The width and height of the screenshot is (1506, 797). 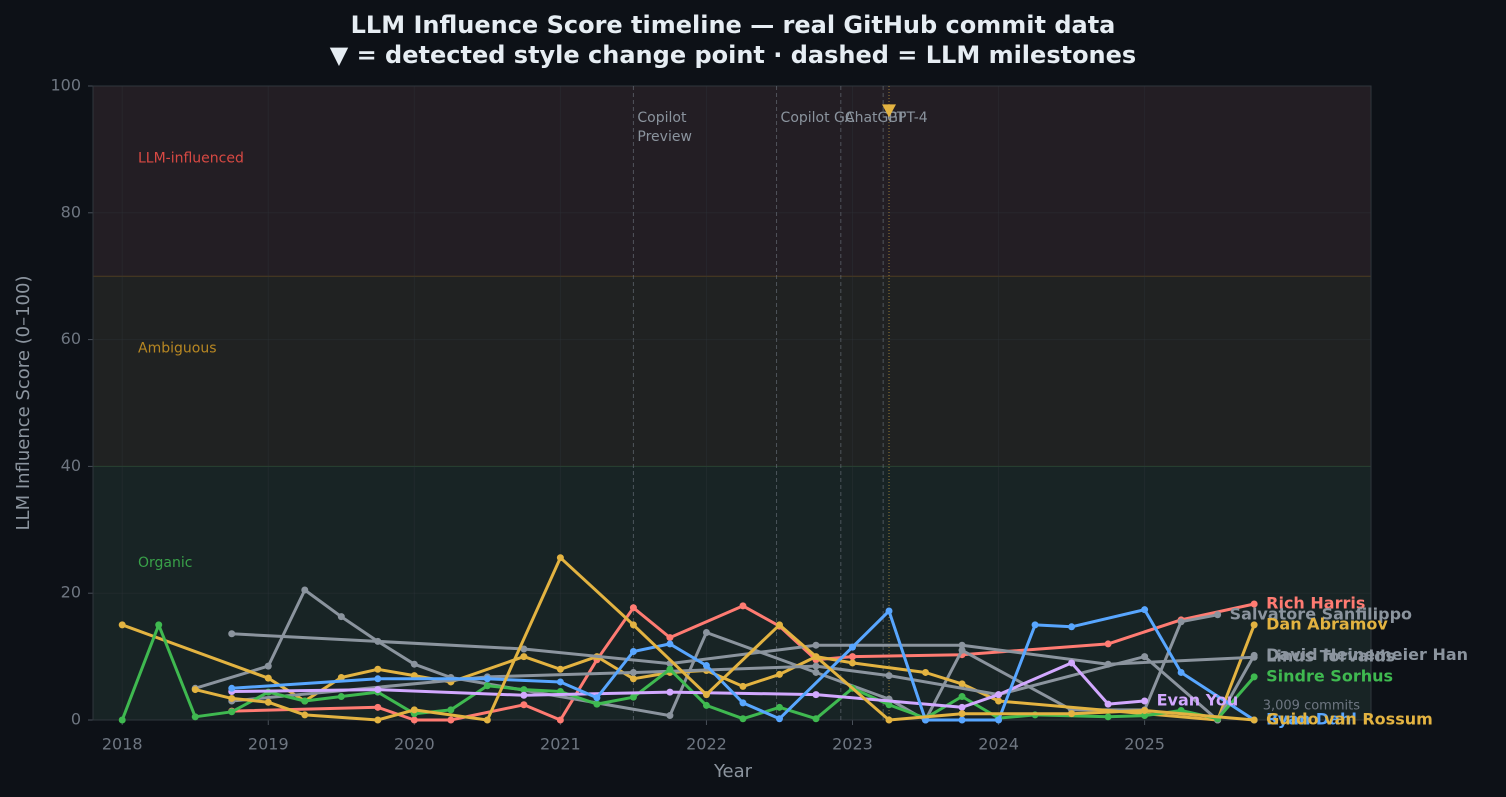 What do you see at coordinates (23, 403) in the screenshot?
I see `y-axis-label: LLM Influence Score (0–100)` at bounding box center [23, 403].